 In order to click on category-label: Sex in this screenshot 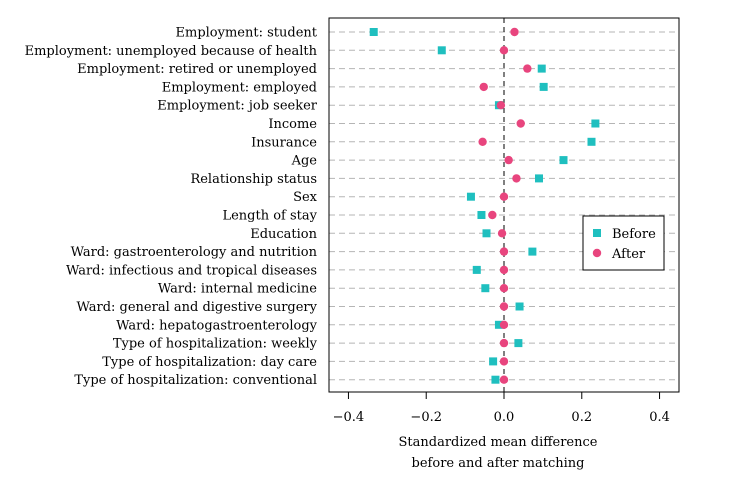, I will do `click(305, 197)`.